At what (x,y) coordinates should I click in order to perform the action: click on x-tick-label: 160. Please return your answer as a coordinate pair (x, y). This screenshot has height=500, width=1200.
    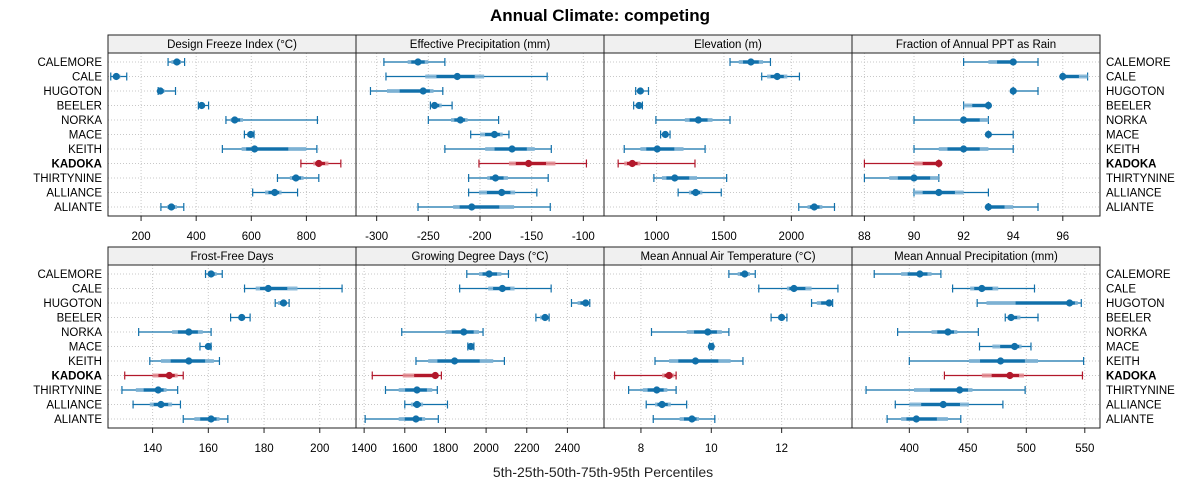
    Looking at the image, I should click on (208, 449).